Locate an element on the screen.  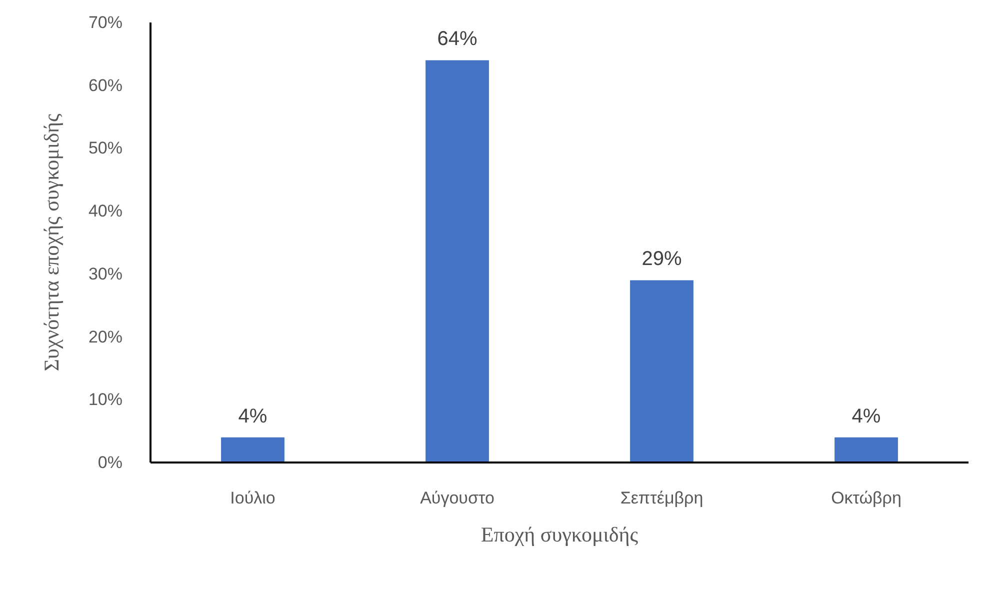
x-tick-label: Σεπτέμβρη is located at coordinates (662, 498).